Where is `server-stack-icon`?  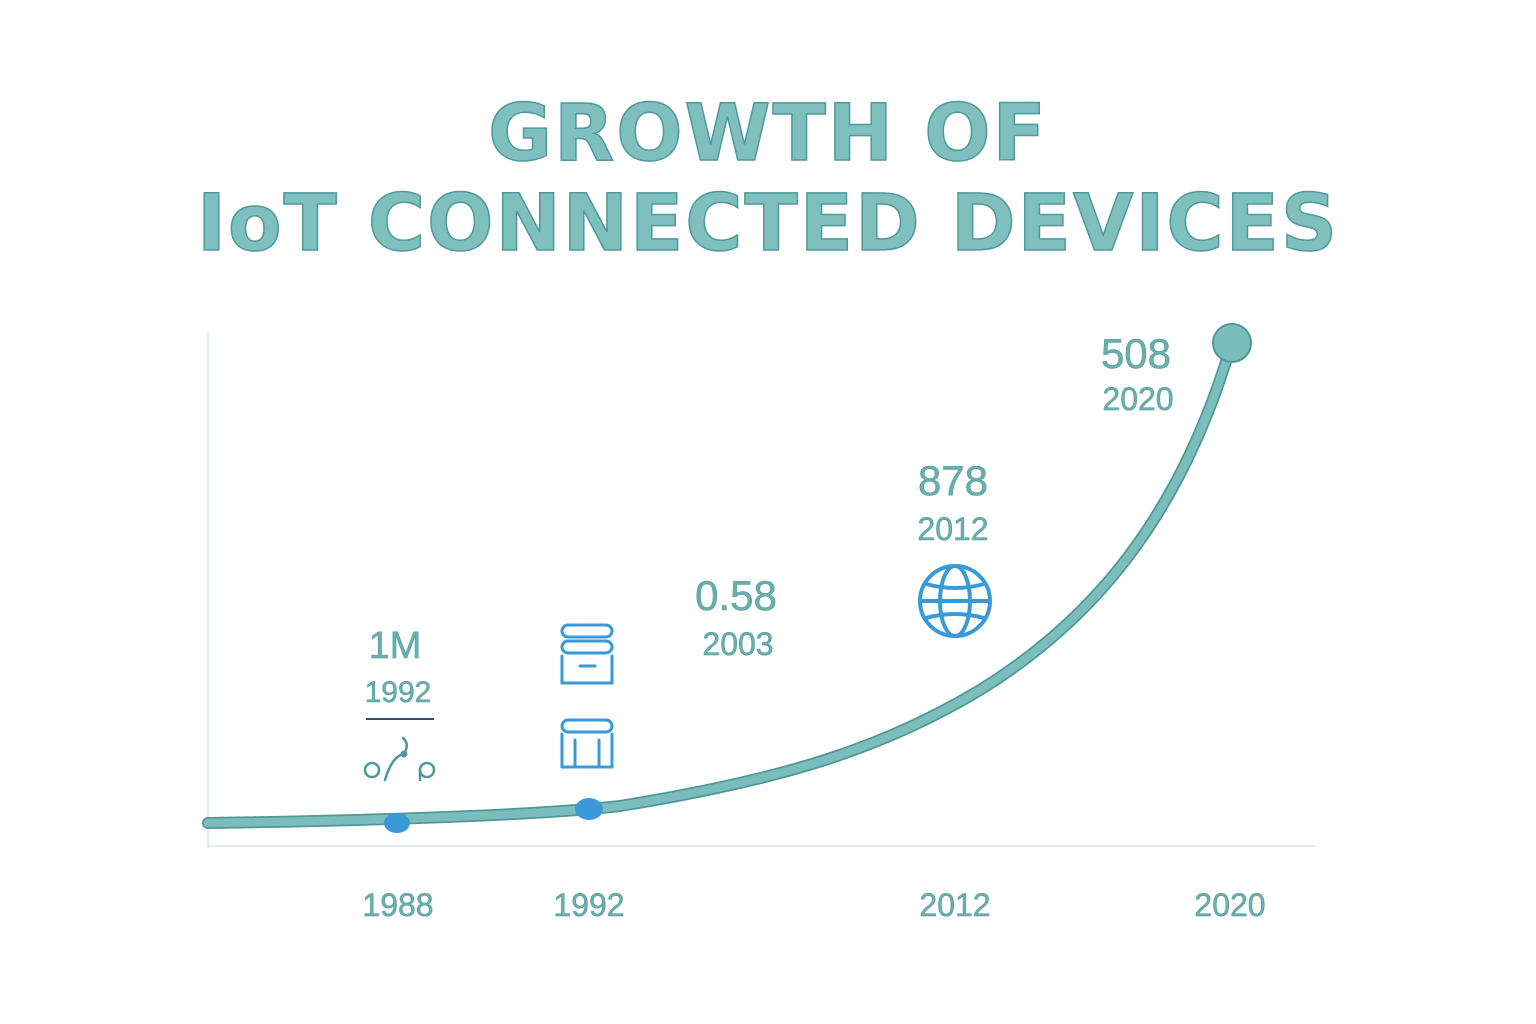
server-stack-icon is located at coordinates (587, 696).